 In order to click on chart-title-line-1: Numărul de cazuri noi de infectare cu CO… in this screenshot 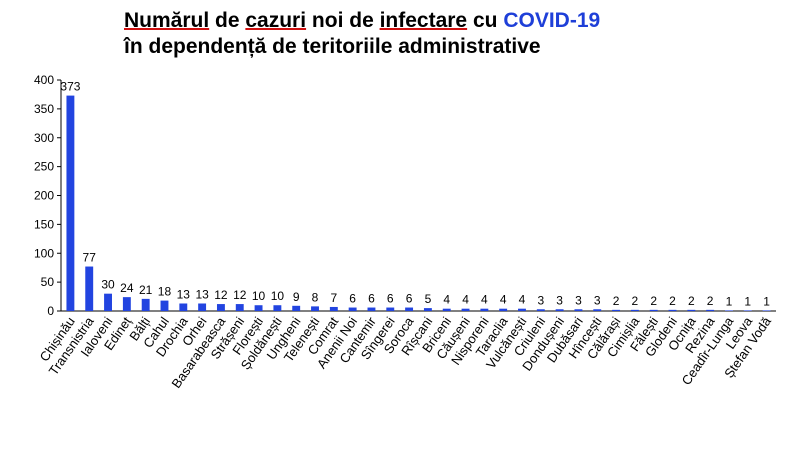, I will do `click(362, 20)`.